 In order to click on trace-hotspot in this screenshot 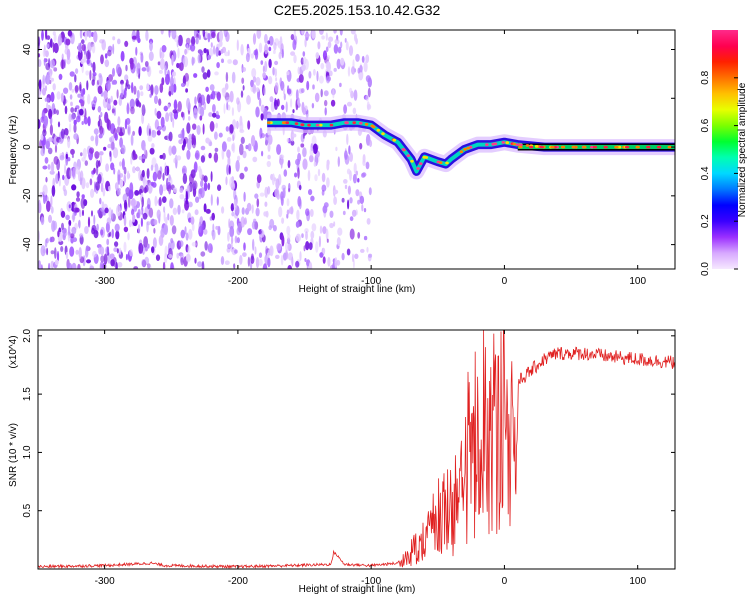, I will do `click(592, 147)`.